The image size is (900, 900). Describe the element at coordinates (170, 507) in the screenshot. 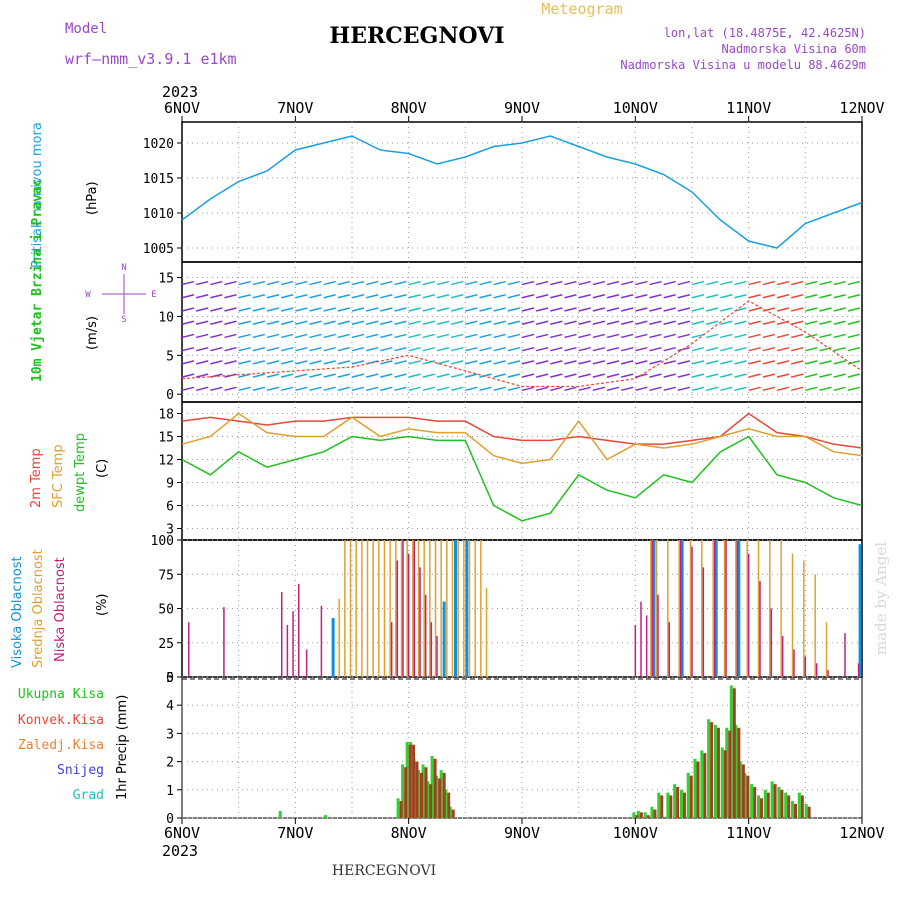

I see `y-tick-label: 6` at that location.